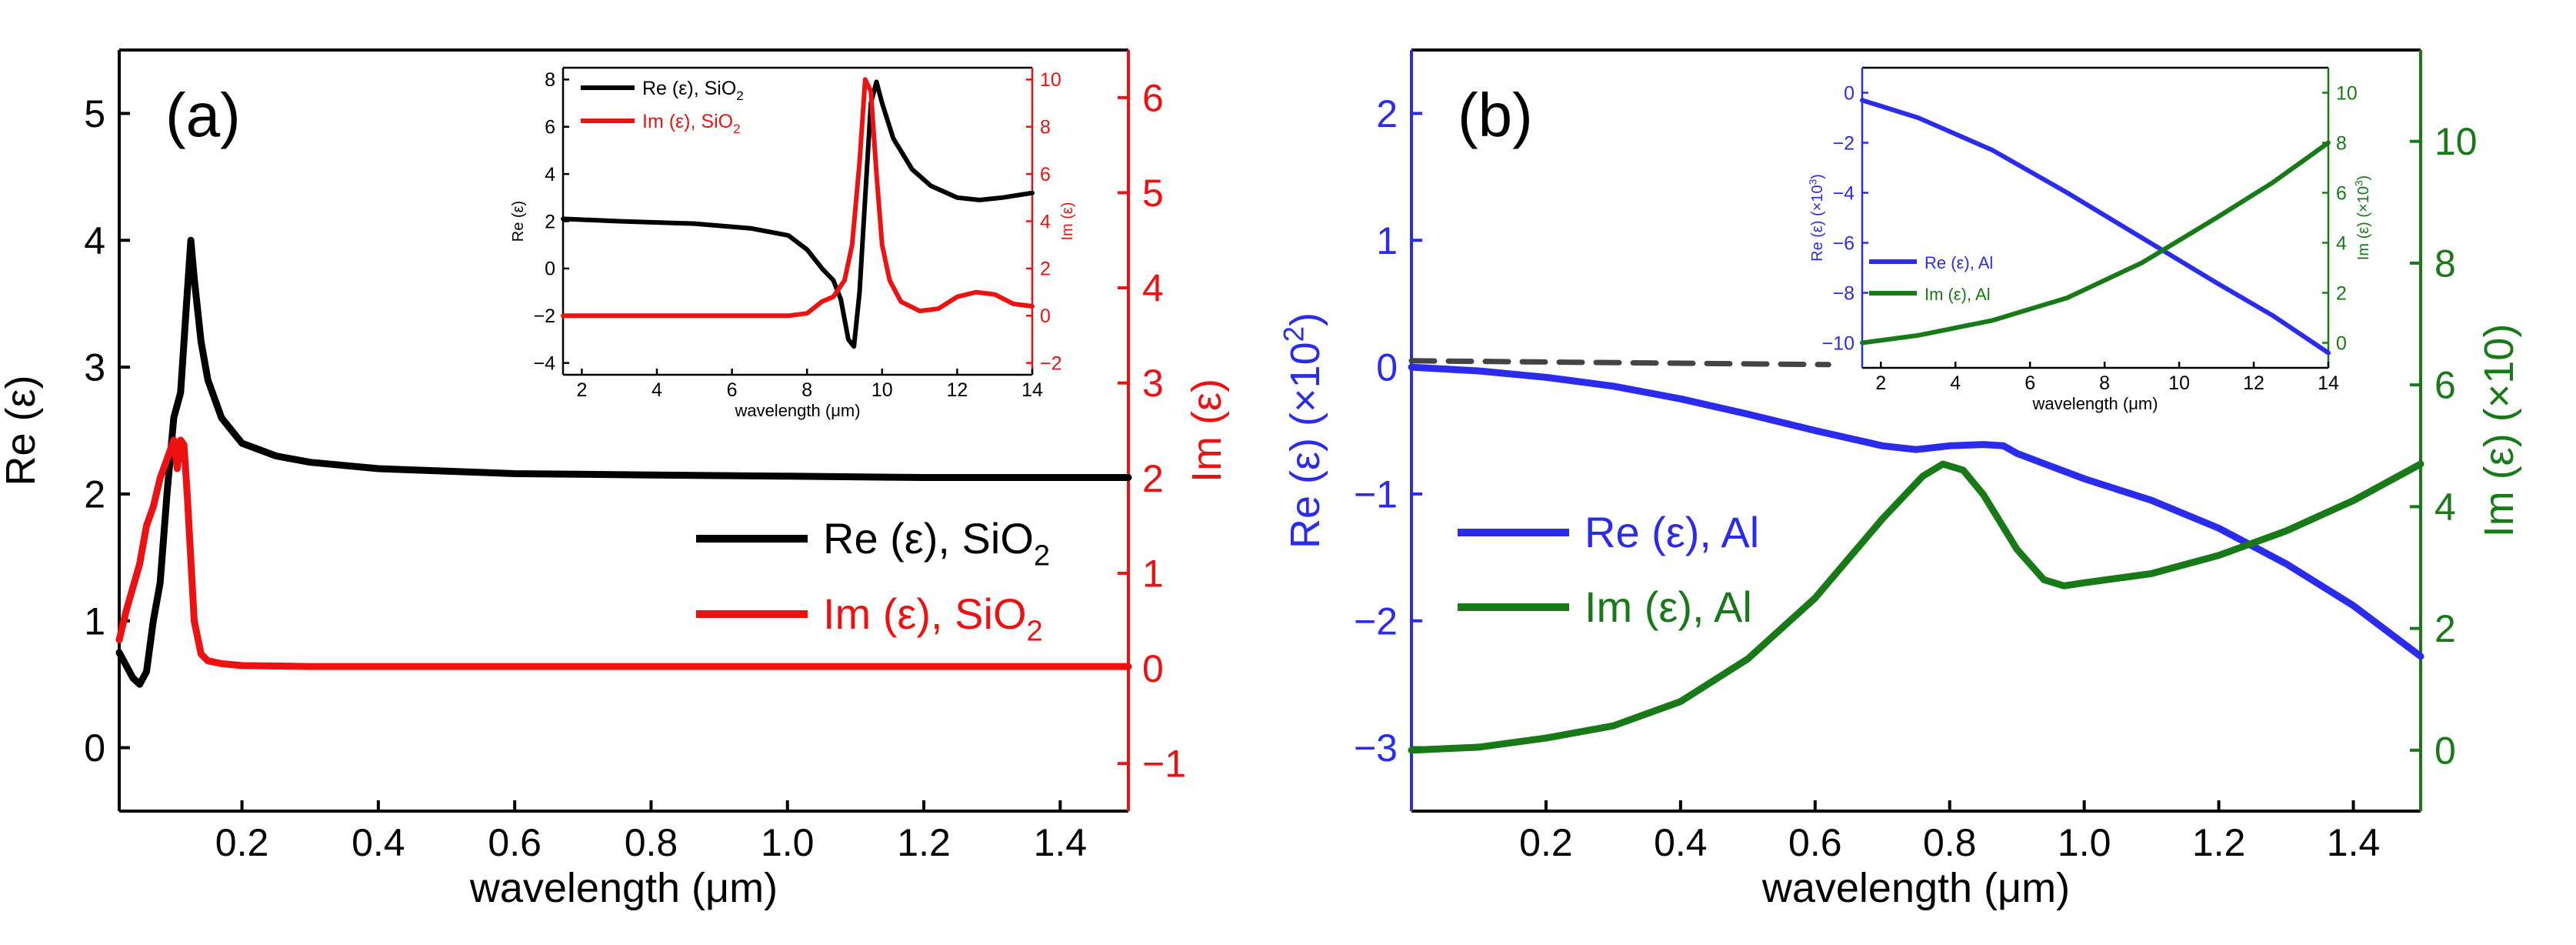  Describe the element at coordinates (518, 221) in the screenshot. I see `inset-y-left-axis-title: Re (ε)` at that location.